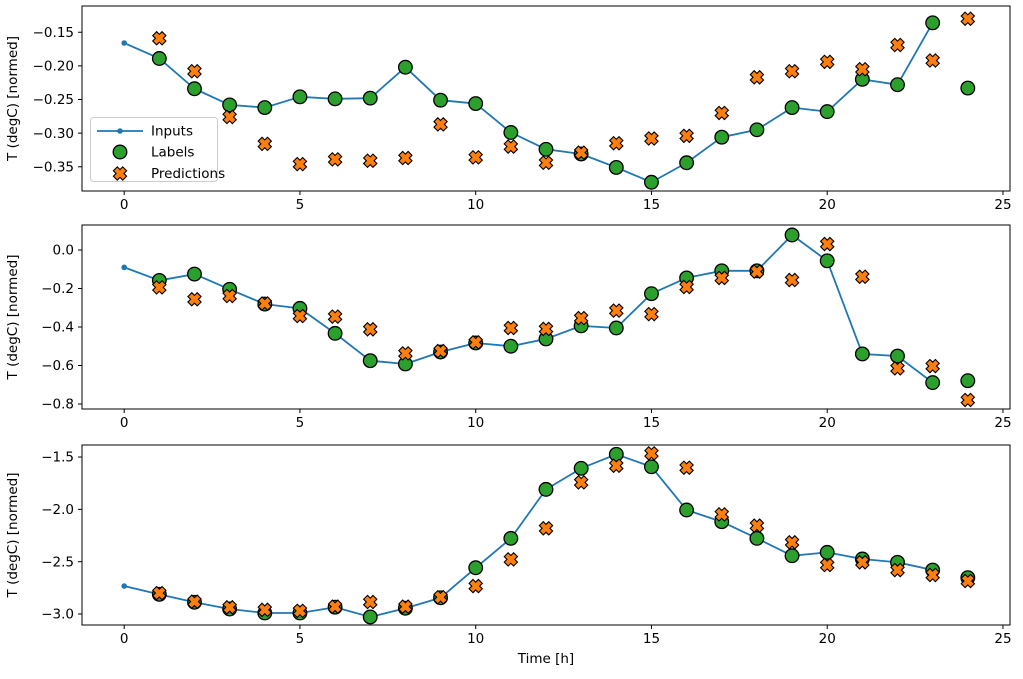  Describe the element at coordinates (57, 405) in the screenshot. I see `y-tick-label: −0.8` at that location.